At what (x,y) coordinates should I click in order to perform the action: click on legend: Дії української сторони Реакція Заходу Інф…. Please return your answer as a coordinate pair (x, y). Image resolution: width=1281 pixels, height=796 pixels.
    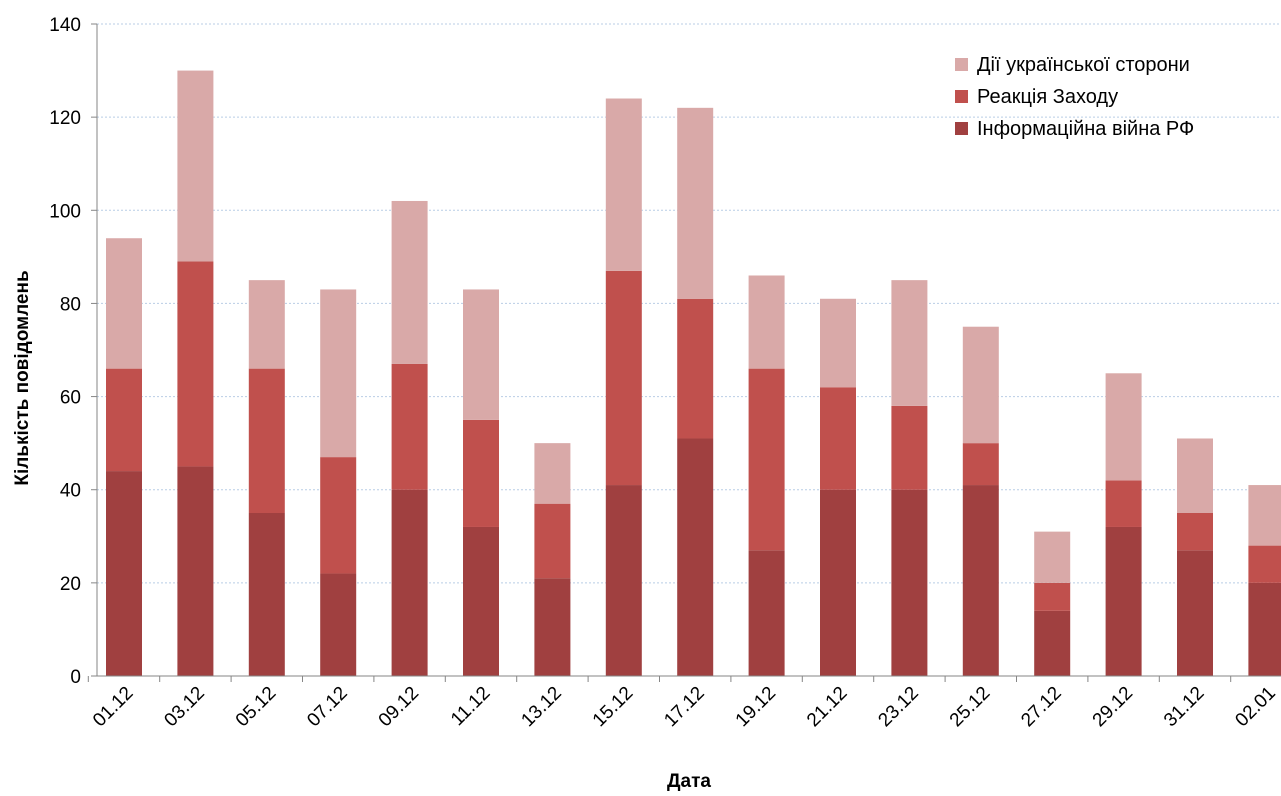
    Looking at the image, I should click on (1074, 97).